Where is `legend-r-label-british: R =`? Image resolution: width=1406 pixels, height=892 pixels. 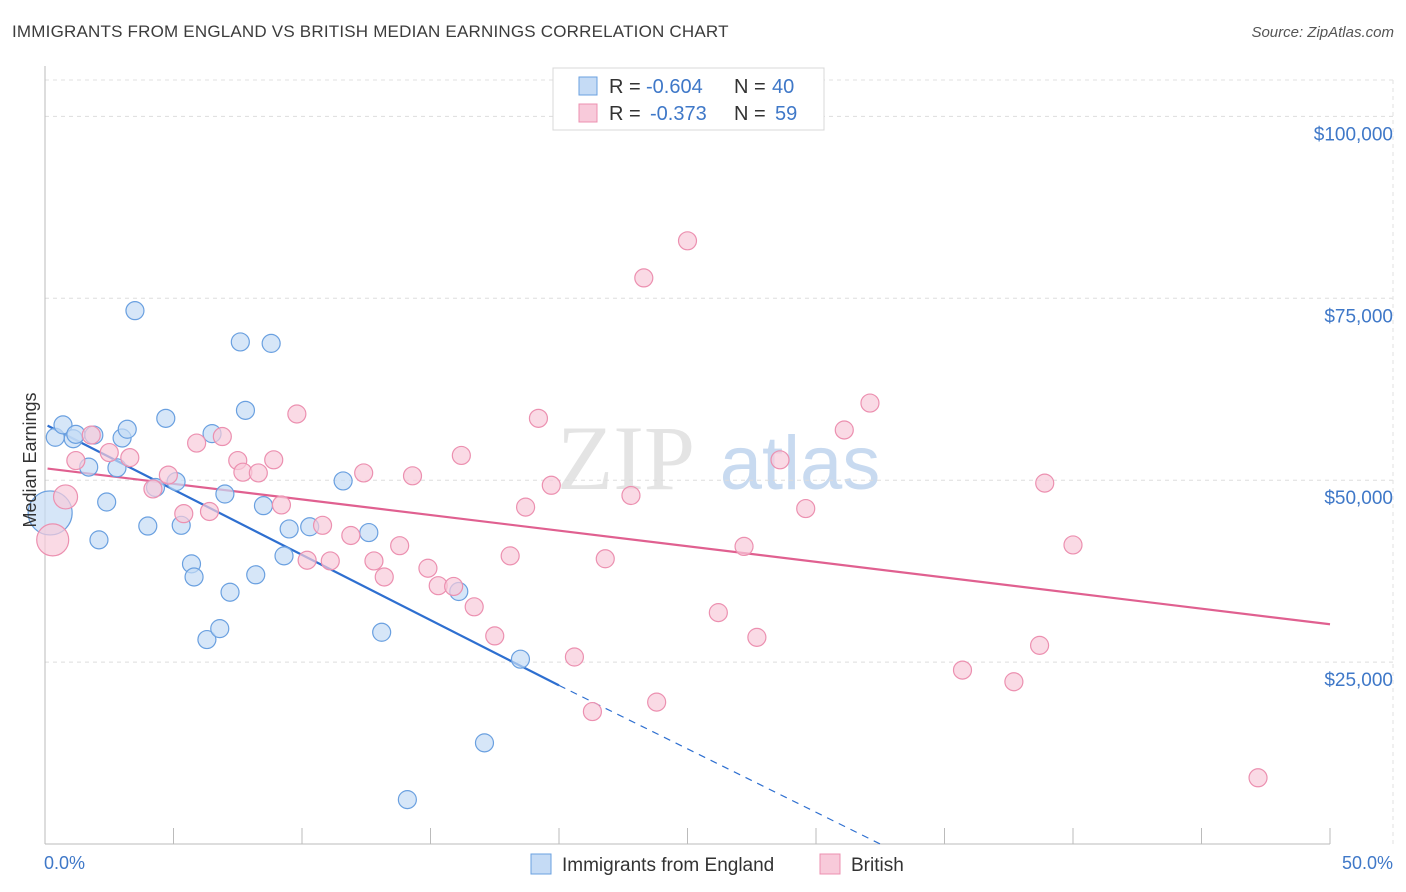 legend-r-label-british: R = is located at coordinates (625, 114).